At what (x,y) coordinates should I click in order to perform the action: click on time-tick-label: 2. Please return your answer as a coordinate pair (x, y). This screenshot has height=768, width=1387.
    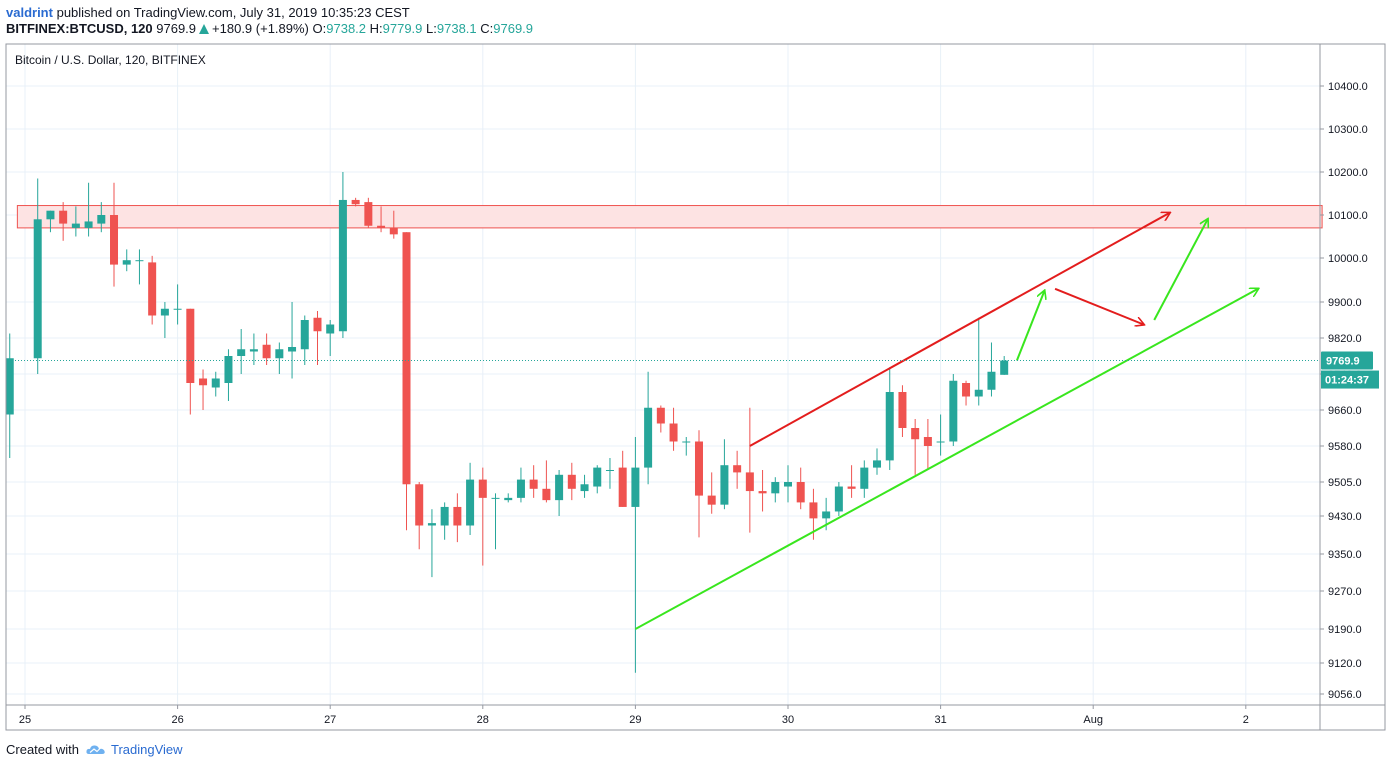
    Looking at the image, I should click on (1246, 720).